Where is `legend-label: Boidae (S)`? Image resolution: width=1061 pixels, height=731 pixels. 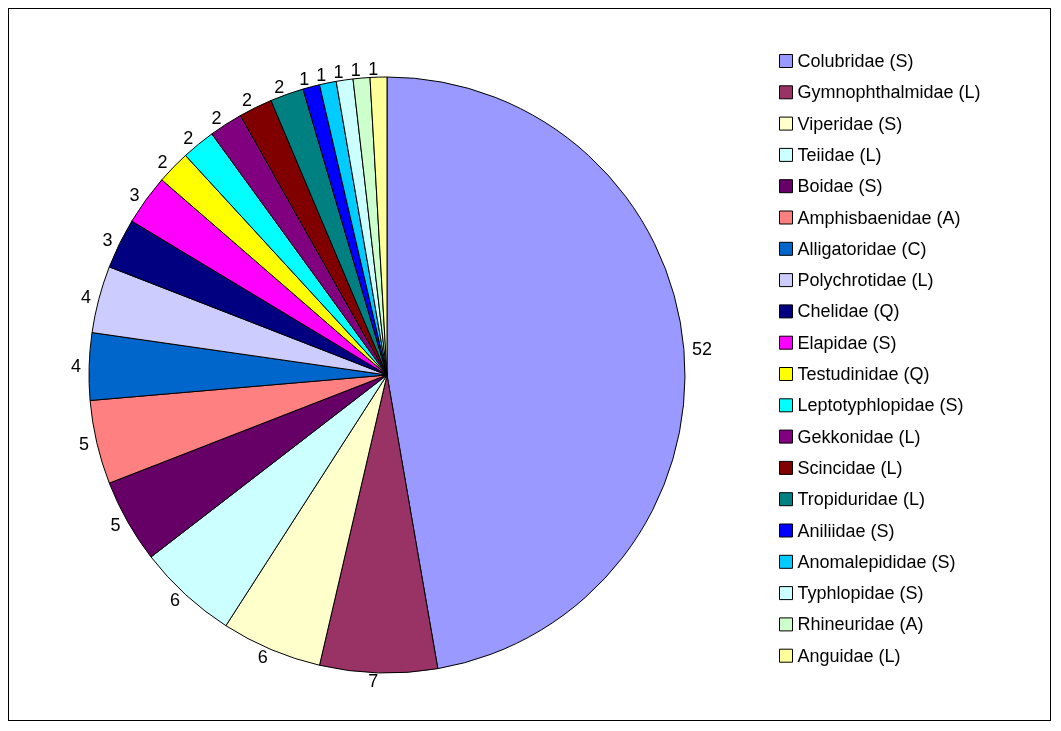
legend-label: Boidae (S) is located at coordinates (840, 186).